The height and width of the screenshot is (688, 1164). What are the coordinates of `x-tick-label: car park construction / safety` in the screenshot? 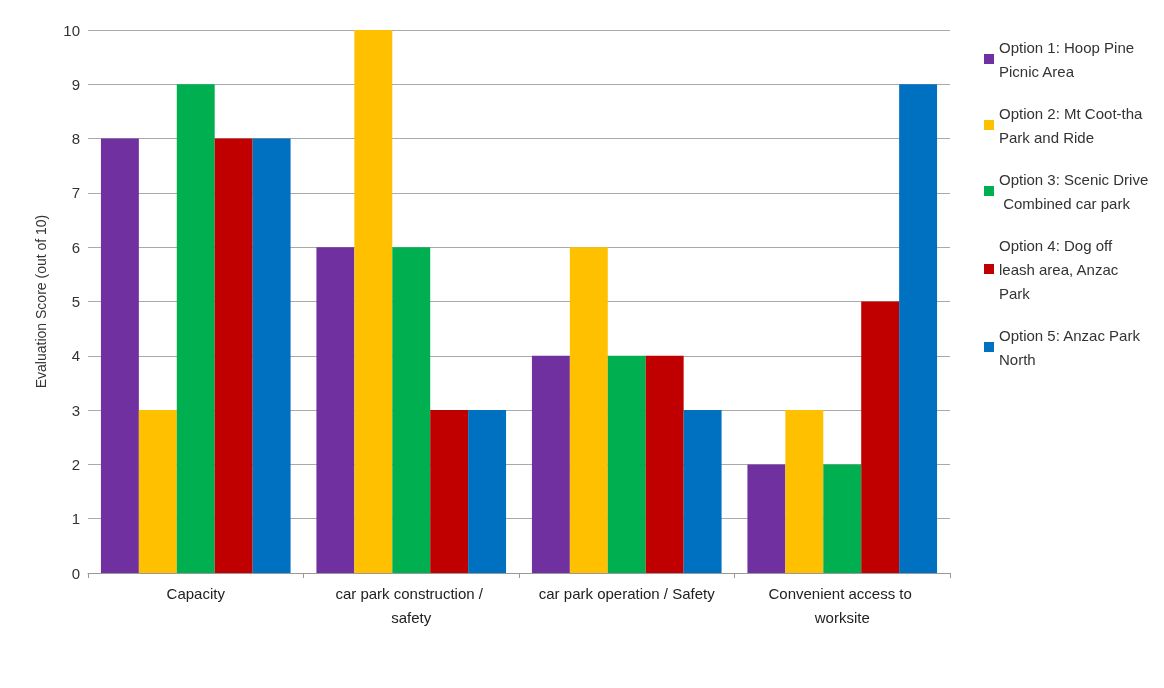 It's located at (411, 605).